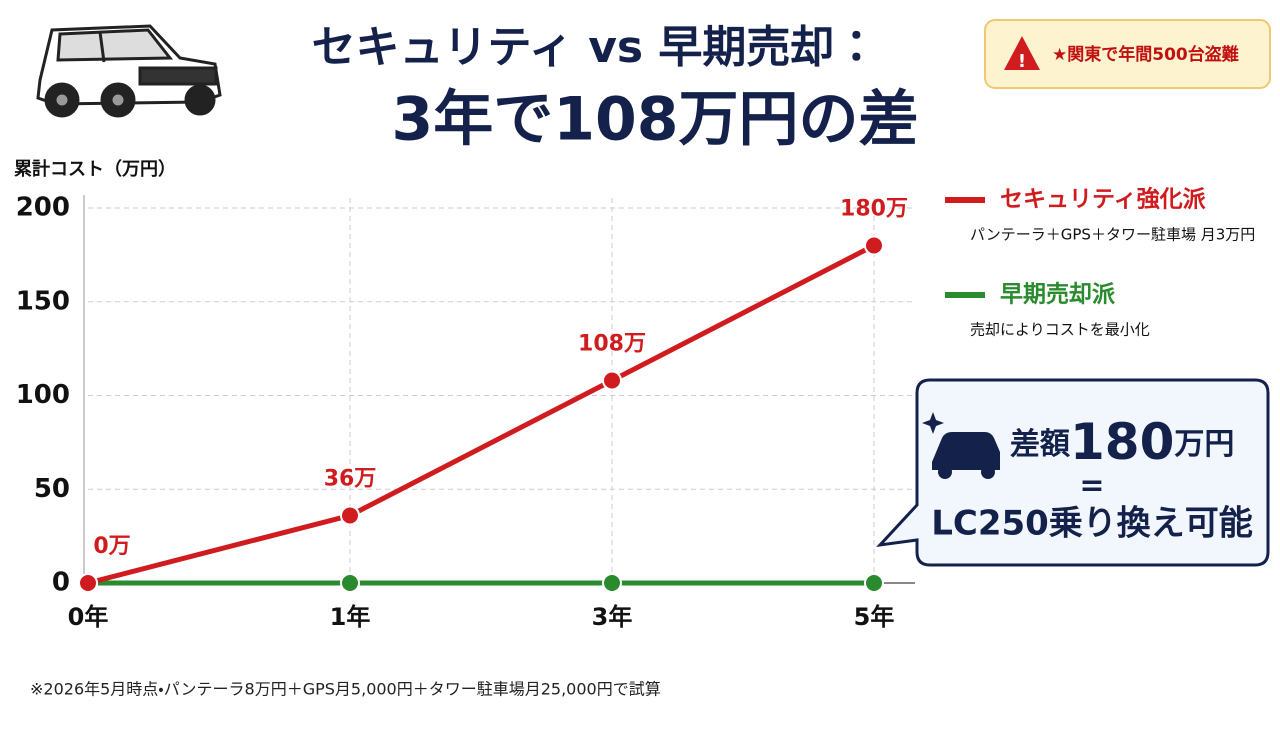 This screenshot has width=1280, height=731. What do you see at coordinates (1103, 199) in the screenshot?
I see `legend-label: セキュリティ強化派` at bounding box center [1103, 199].